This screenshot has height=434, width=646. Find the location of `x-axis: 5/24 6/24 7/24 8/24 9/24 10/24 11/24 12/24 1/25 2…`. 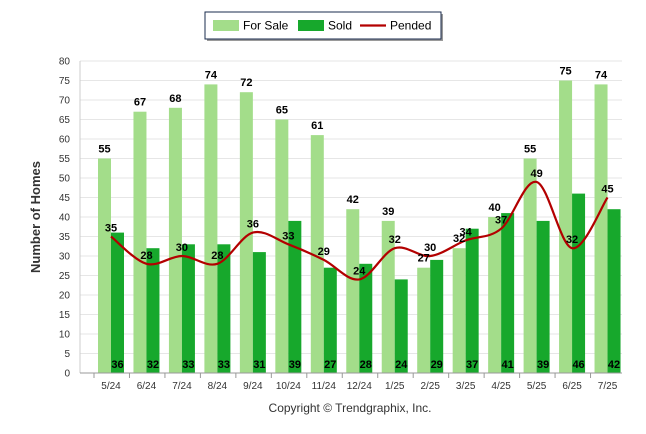

x-axis: 5/24 6/24 7/24 8/24 9/24 10/24 11/24 12/24 1/25 2… is located at coordinates (351, 382).